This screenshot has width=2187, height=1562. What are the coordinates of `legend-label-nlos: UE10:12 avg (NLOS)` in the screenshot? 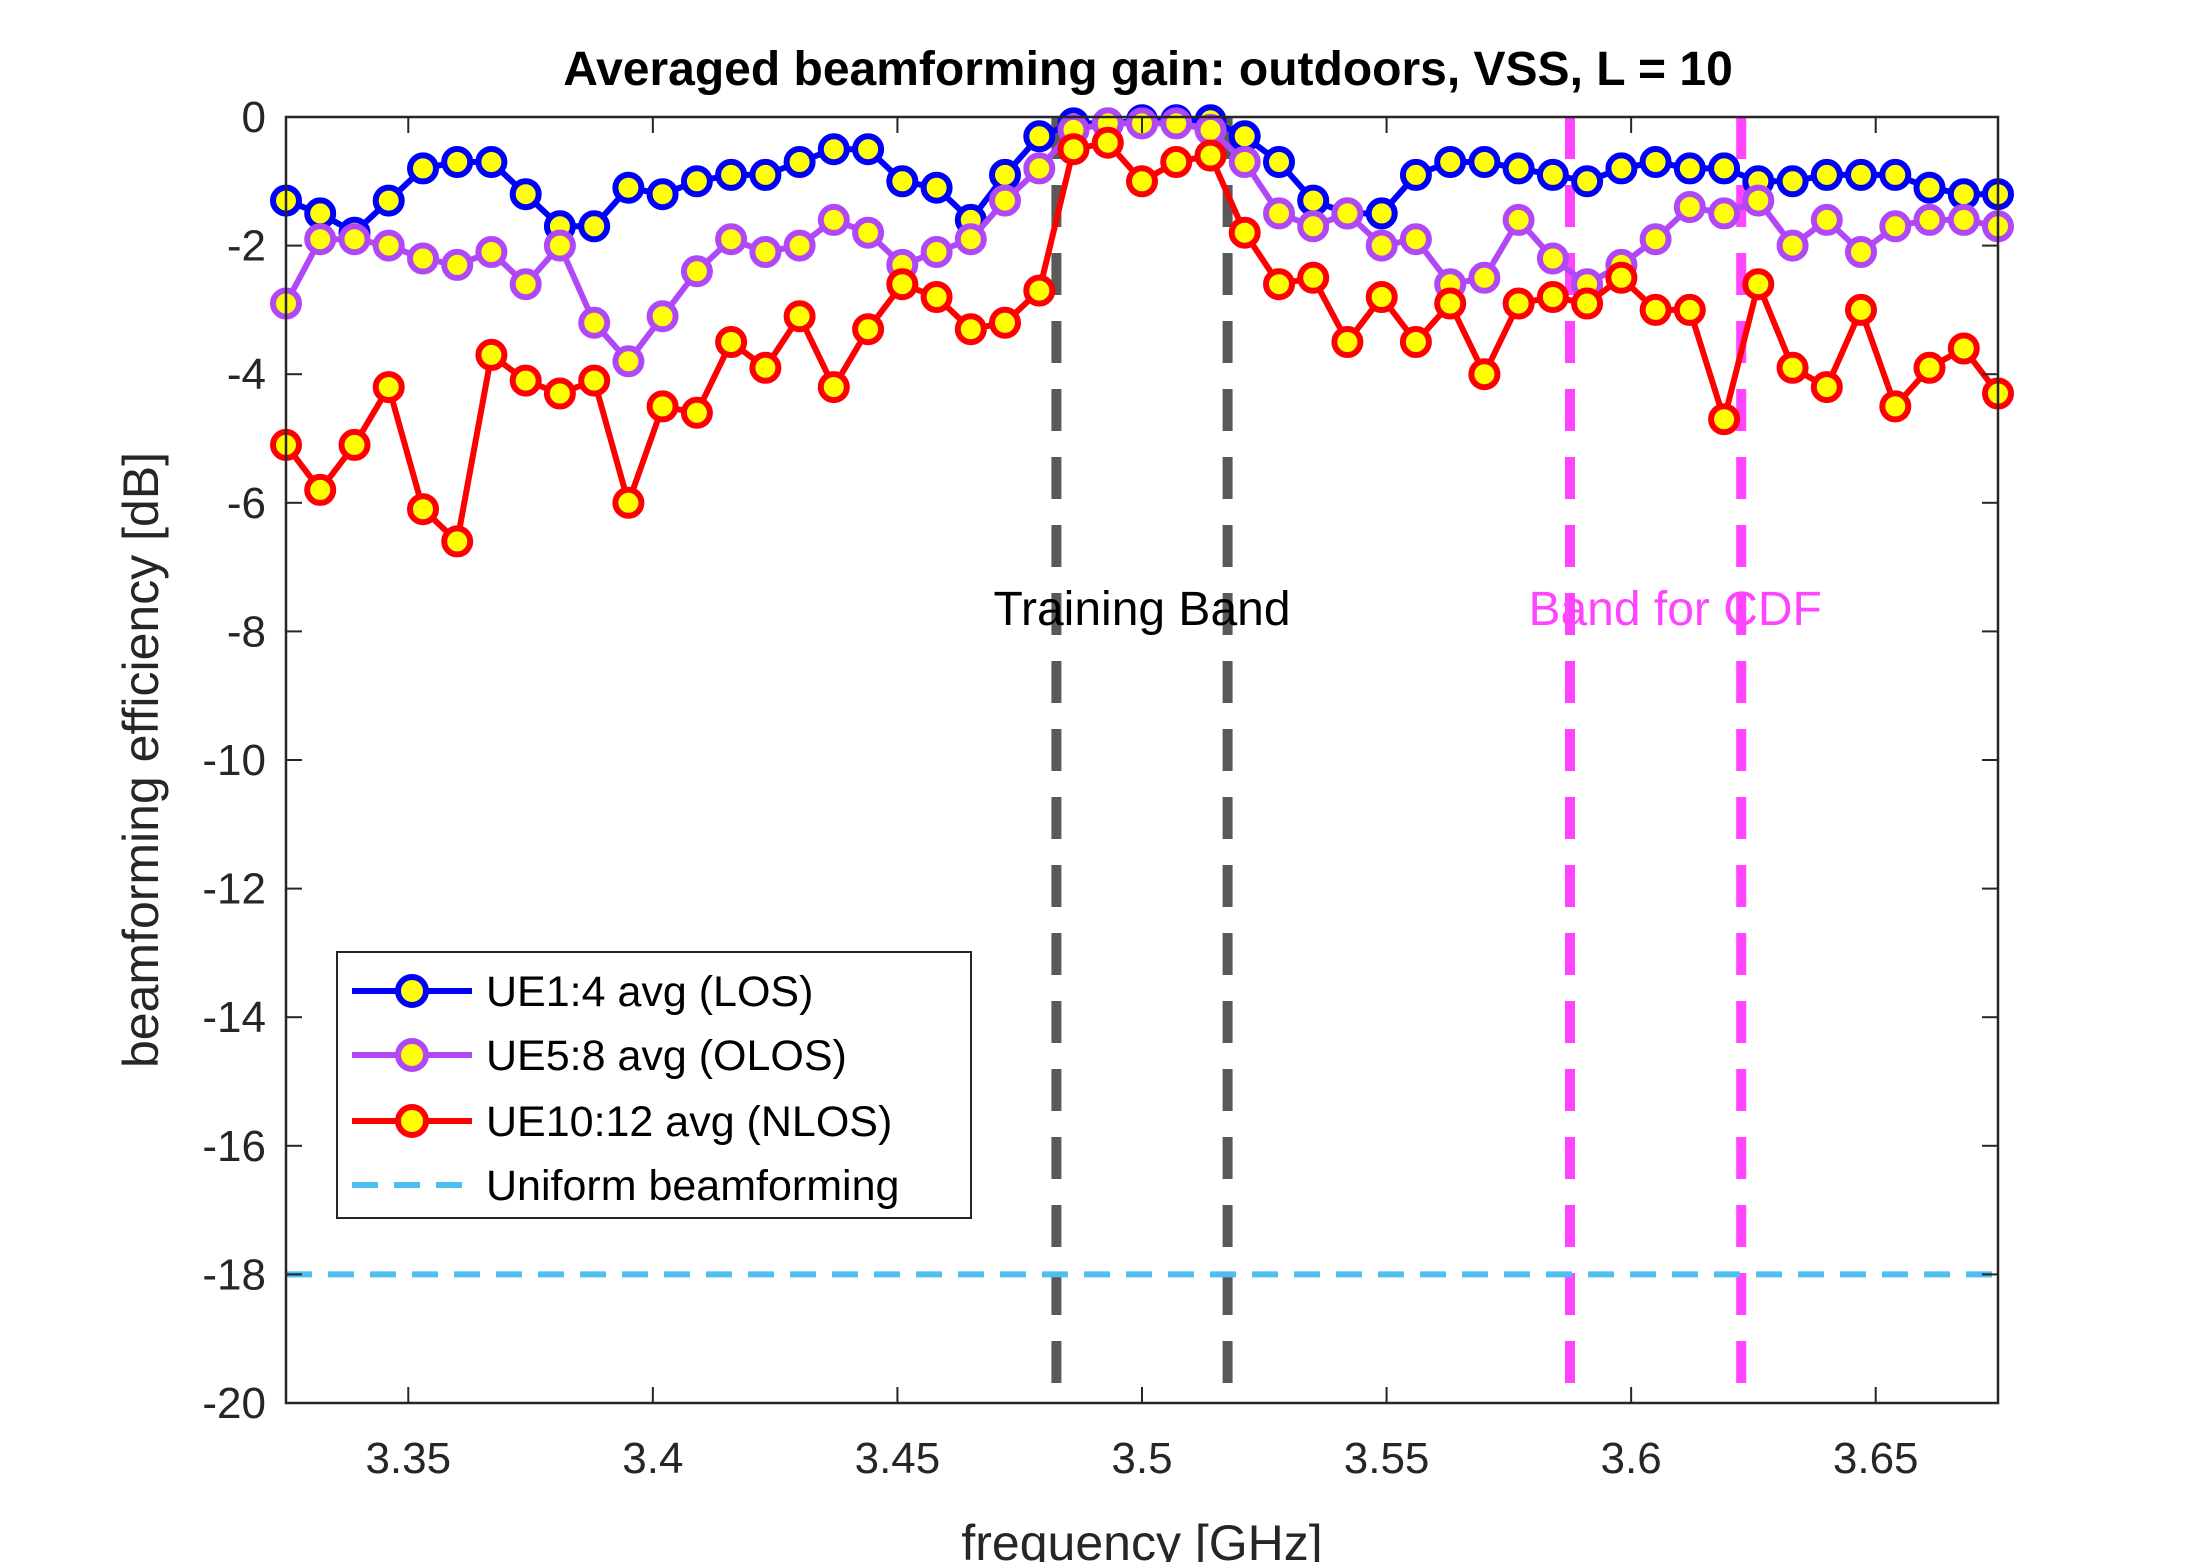 It's located at (689, 1122).